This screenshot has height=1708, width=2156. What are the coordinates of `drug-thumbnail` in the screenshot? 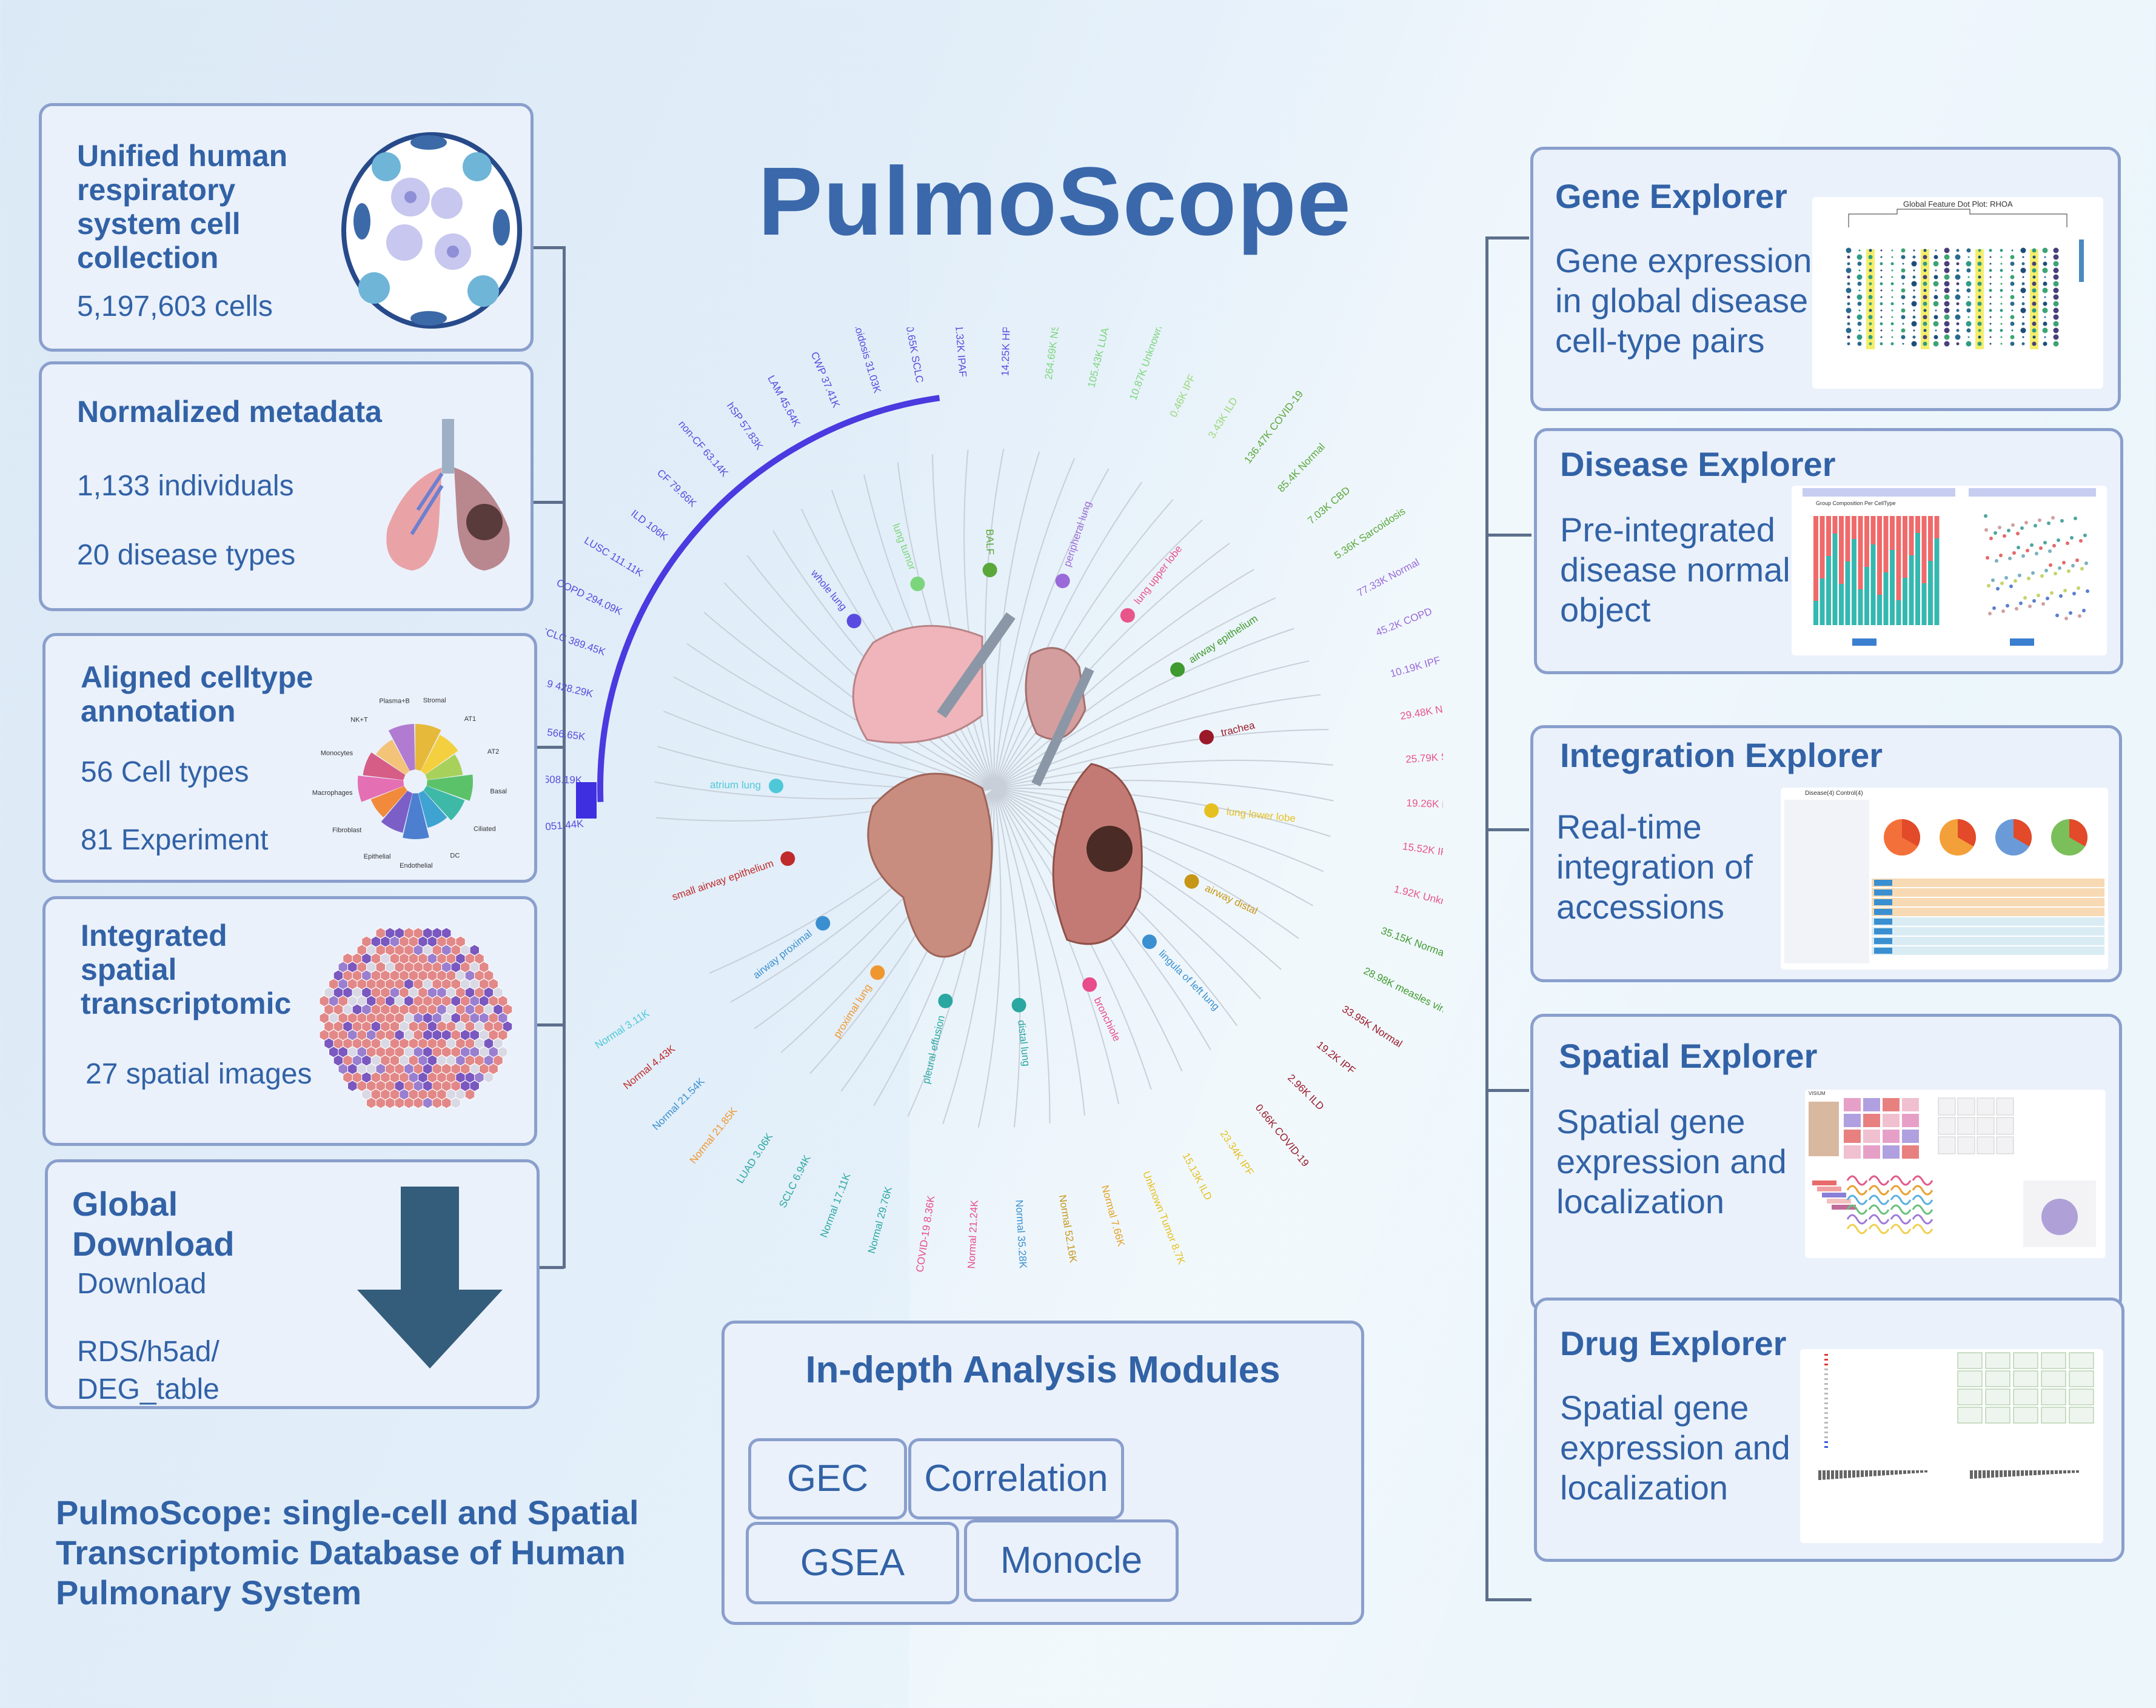 It's located at (1952, 1446).